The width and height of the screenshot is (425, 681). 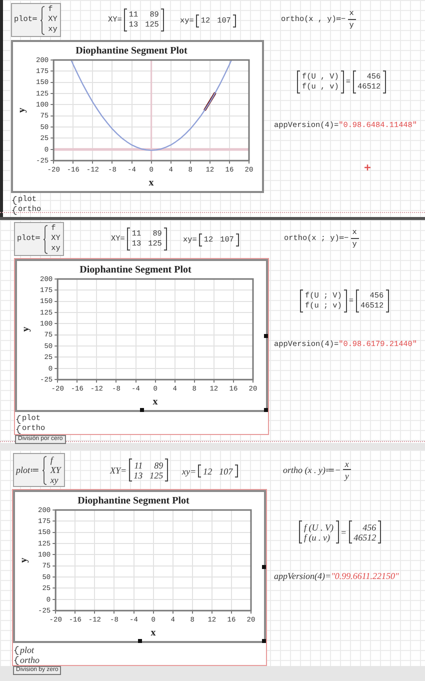 What do you see at coordinates (207, 471) in the screenshot?
I see `text: 12` at bounding box center [207, 471].